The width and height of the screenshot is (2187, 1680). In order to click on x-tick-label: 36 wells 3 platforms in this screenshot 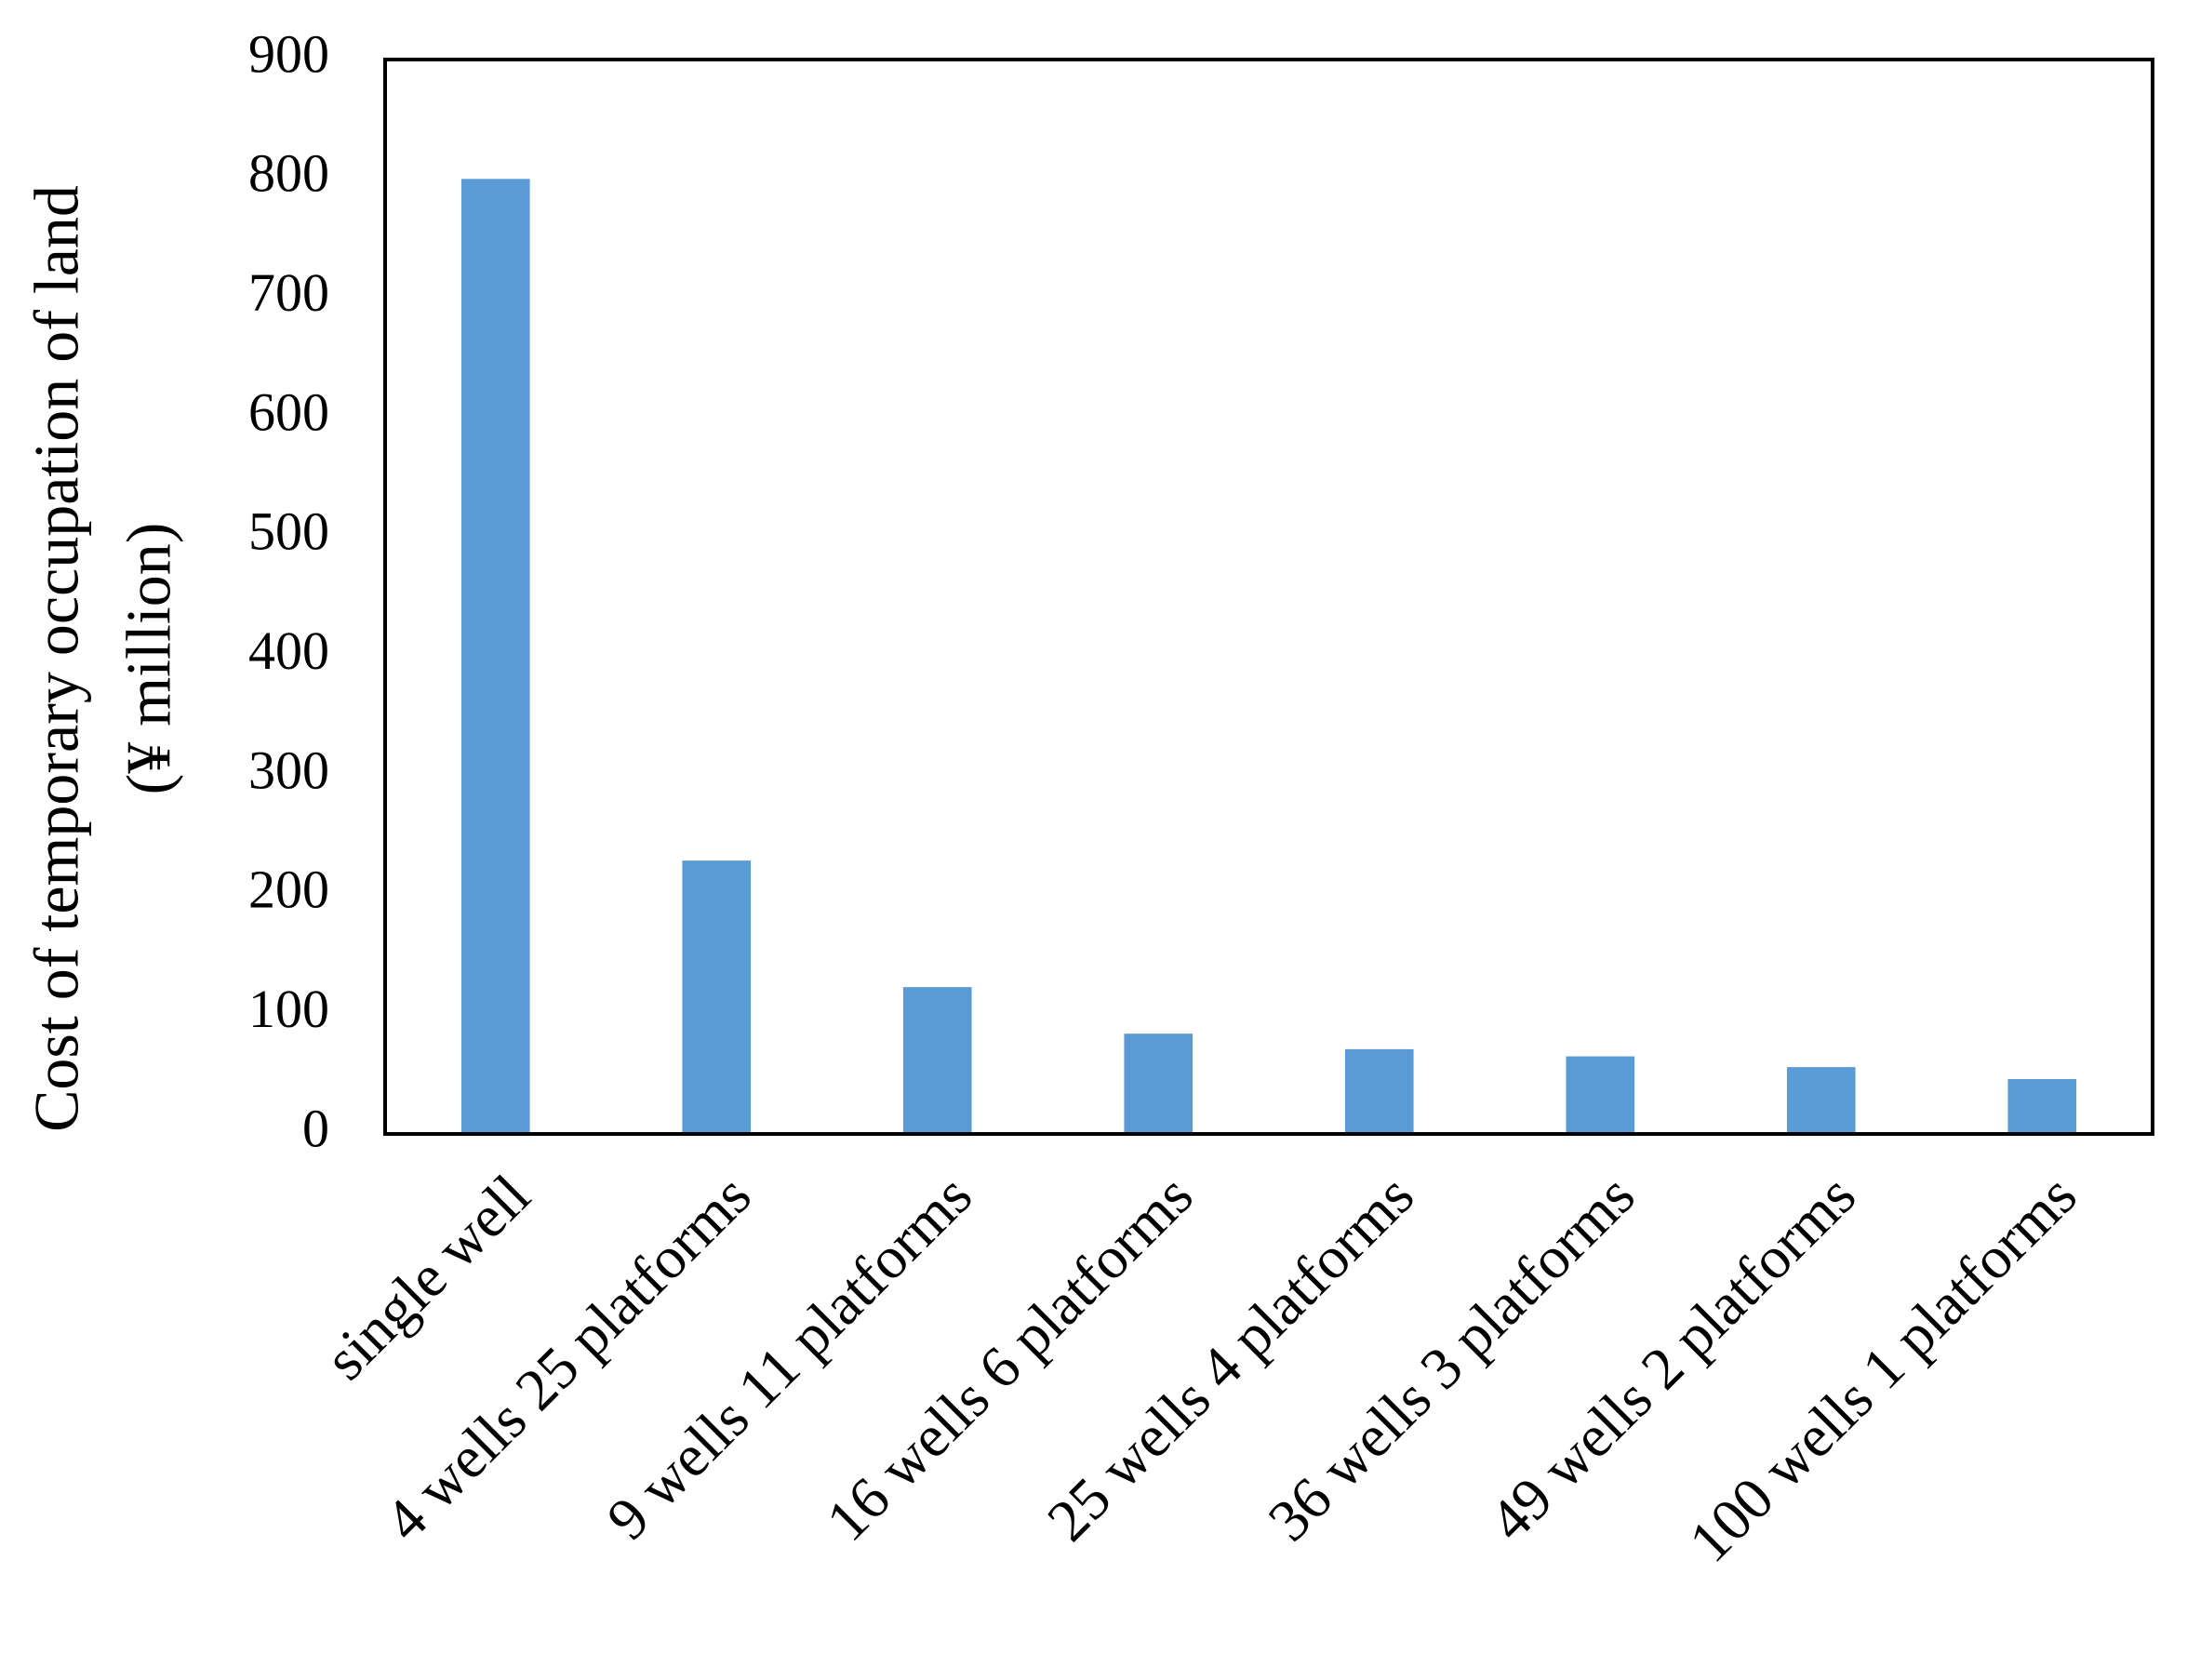, I will do `click(1451, 1357)`.